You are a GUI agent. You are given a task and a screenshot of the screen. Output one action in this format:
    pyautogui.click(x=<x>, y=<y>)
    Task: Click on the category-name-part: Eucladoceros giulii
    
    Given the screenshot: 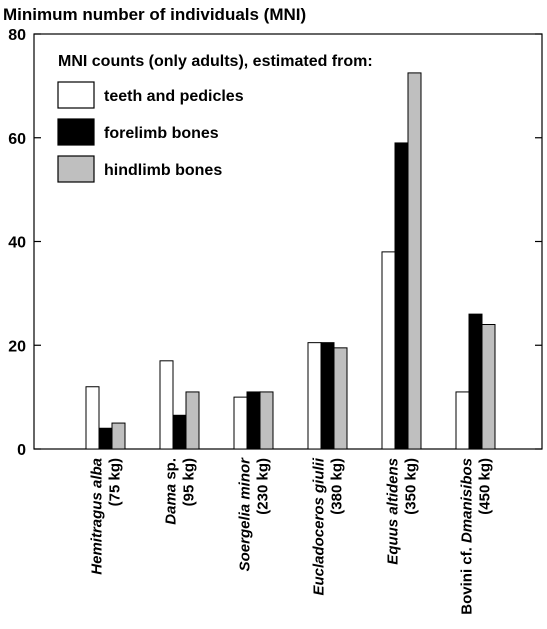 What is the action you would take?
    pyautogui.click(x=319, y=526)
    